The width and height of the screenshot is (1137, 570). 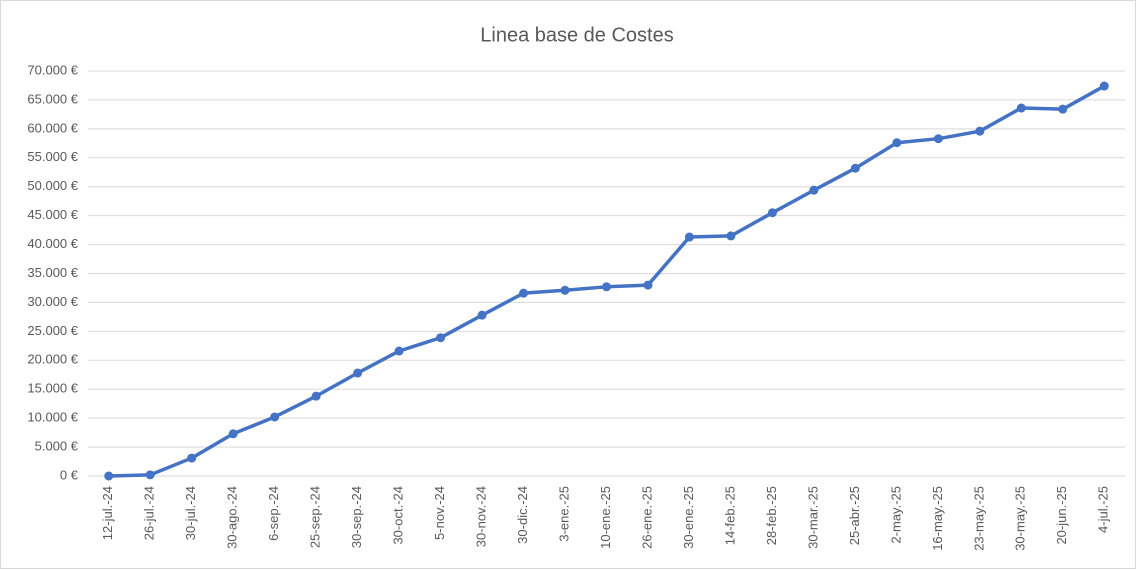 I want to click on x-tick-label: 30-oct.-24, so click(x=398, y=515).